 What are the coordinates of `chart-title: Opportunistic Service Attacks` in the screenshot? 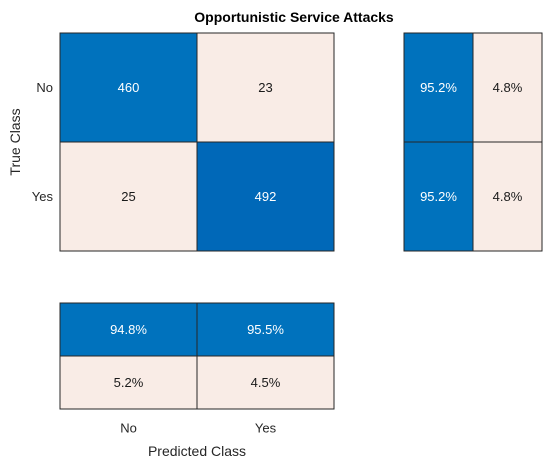 It's located at (294, 17).